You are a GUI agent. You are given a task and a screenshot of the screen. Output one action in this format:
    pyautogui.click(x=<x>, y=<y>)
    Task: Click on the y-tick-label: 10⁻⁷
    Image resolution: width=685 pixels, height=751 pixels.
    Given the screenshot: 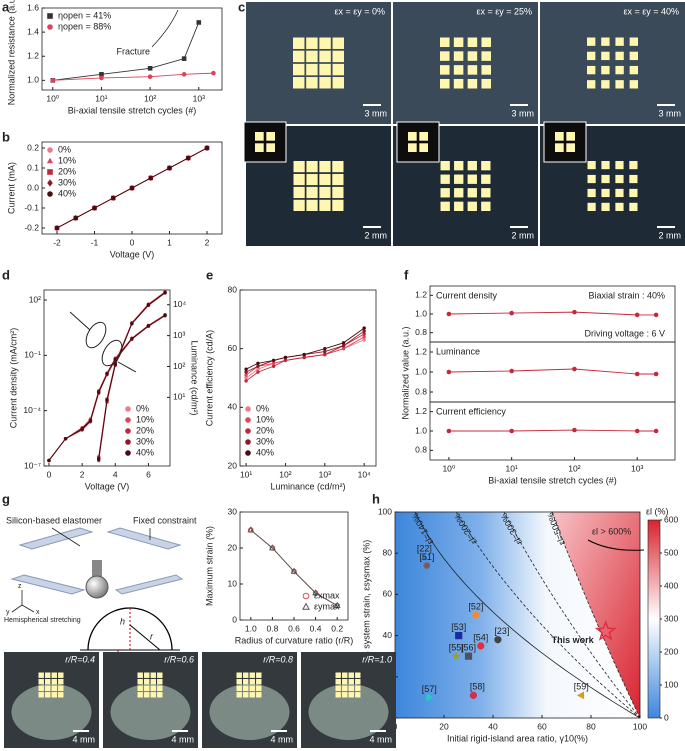 What is the action you would take?
    pyautogui.click(x=32, y=465)
    